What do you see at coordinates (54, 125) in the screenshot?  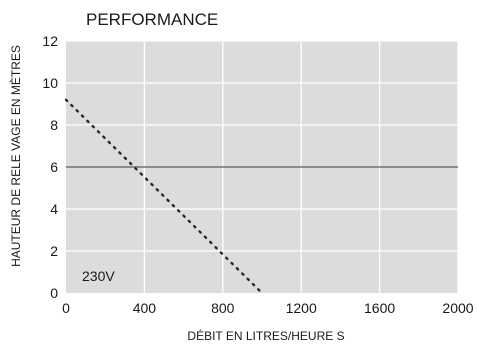 I see `y-tick-label: 8` at bounding box center [54, 125].